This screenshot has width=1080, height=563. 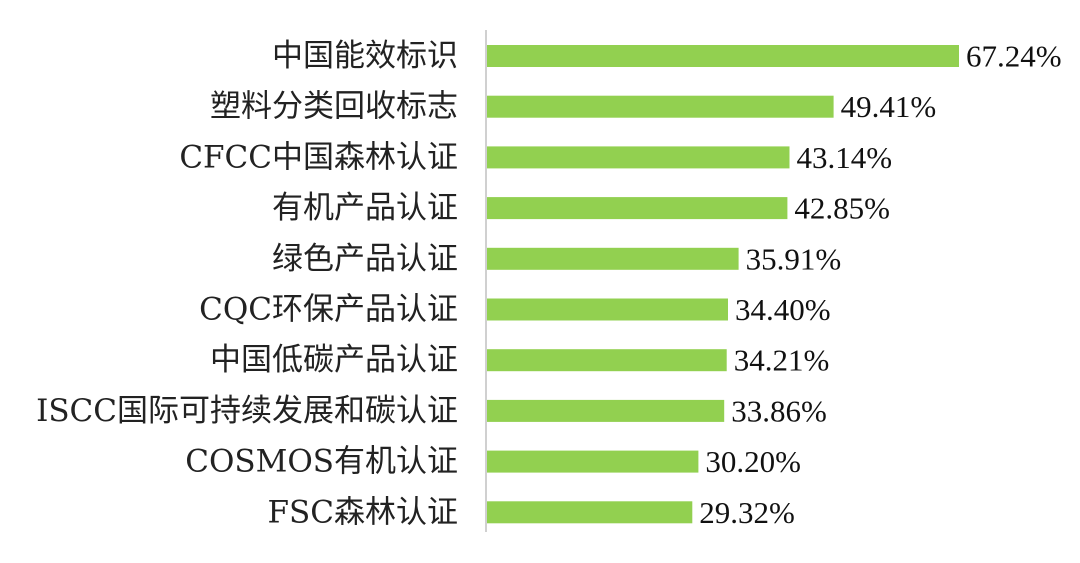 I want to click on value-label: 67.24%, so click(x=1014, y=56).